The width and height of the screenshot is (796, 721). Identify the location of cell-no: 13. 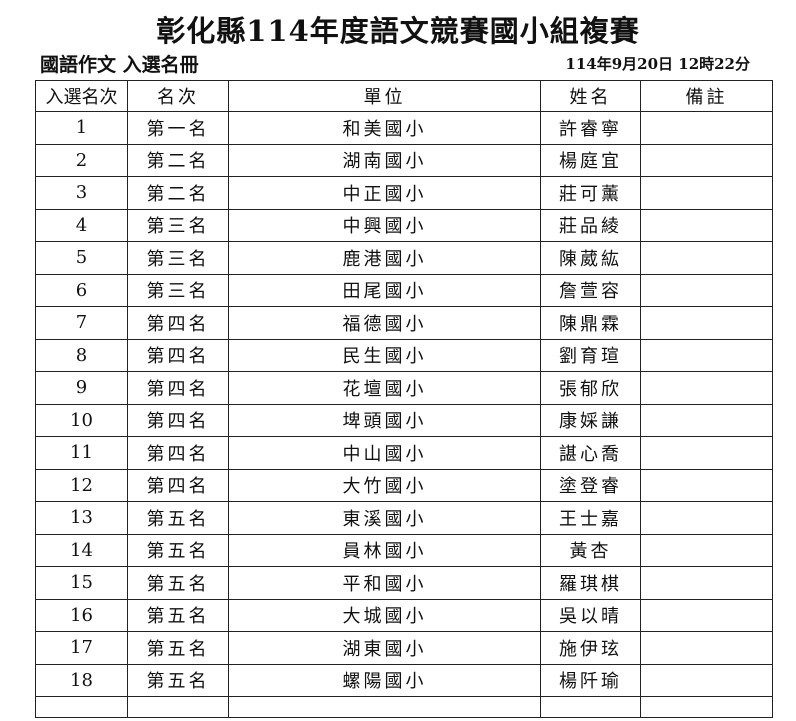
(81, 518).